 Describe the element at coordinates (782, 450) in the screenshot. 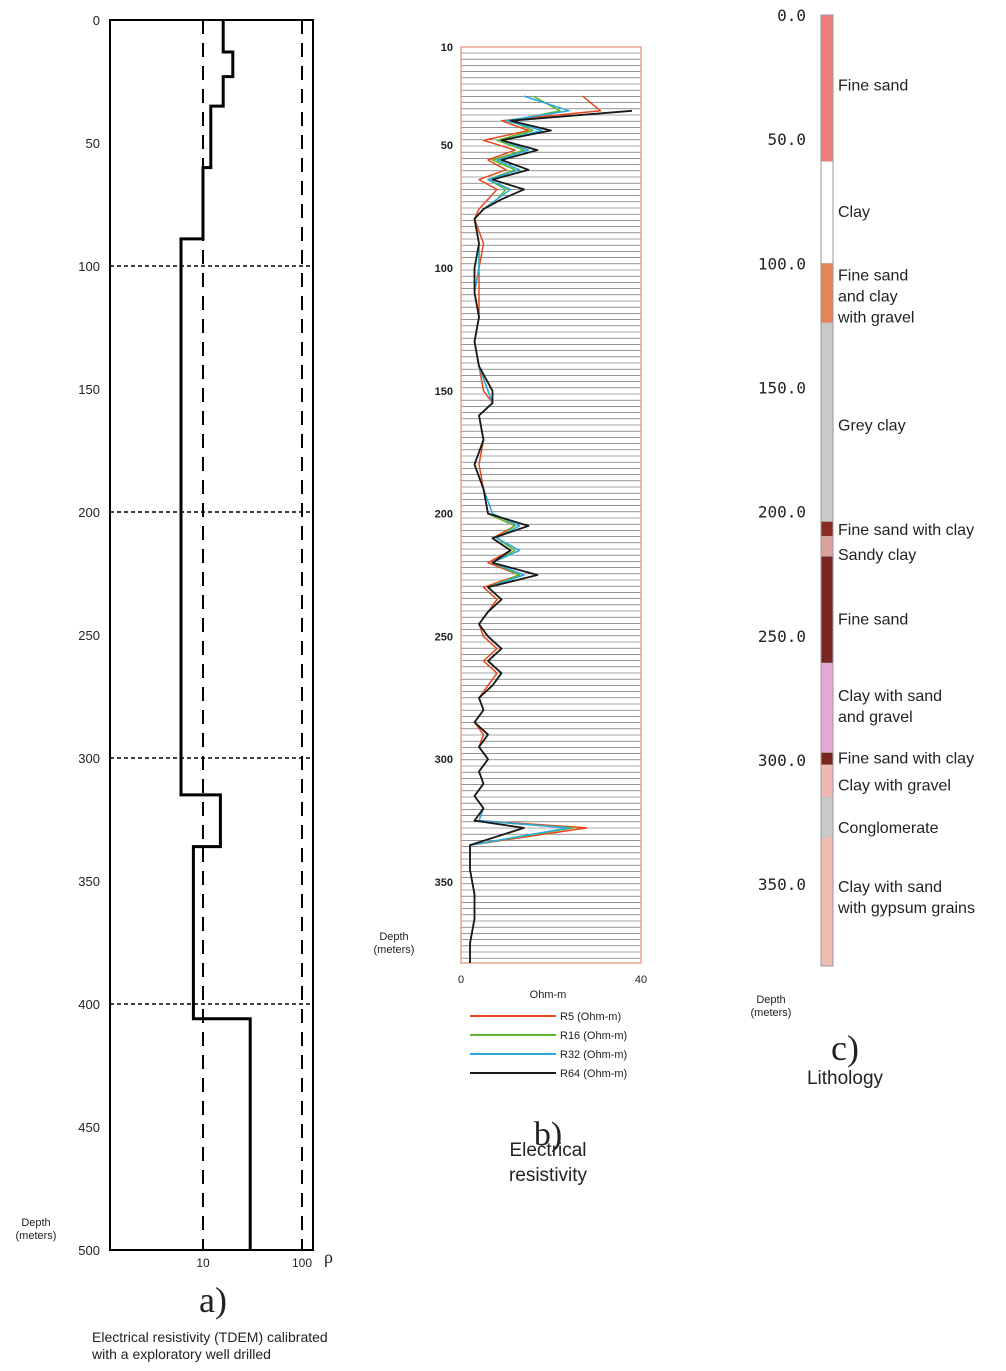

I see `panel-c-depth-tick-labels: 0.0 50.0 100.0 150.0 200.0 250.0 300.0 350.0` at that location.